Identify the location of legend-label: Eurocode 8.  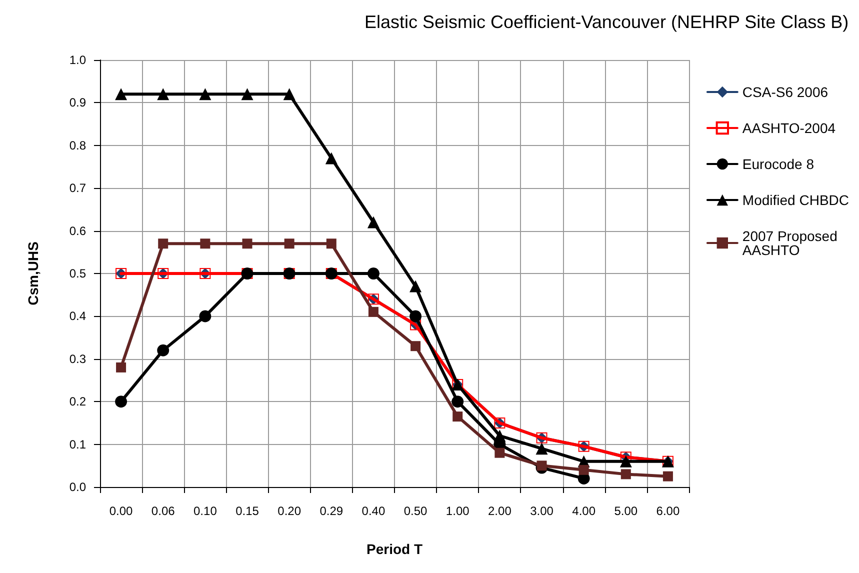
(778, 164).